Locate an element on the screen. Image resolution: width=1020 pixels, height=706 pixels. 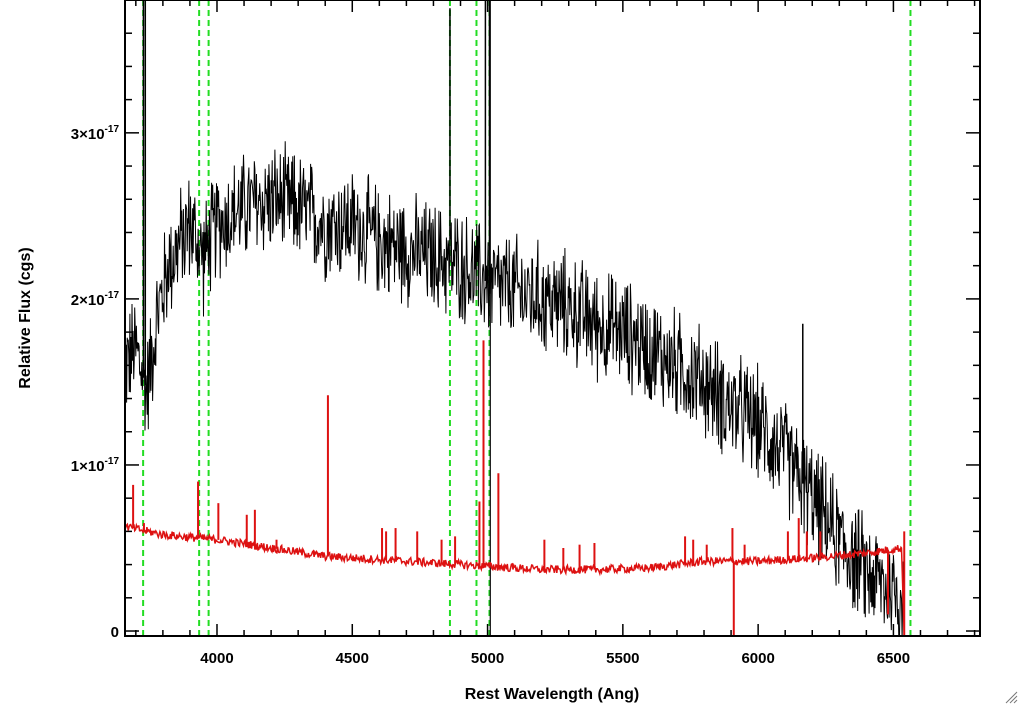
x-tick-label: 4000 is located at coordinates (216, 658).